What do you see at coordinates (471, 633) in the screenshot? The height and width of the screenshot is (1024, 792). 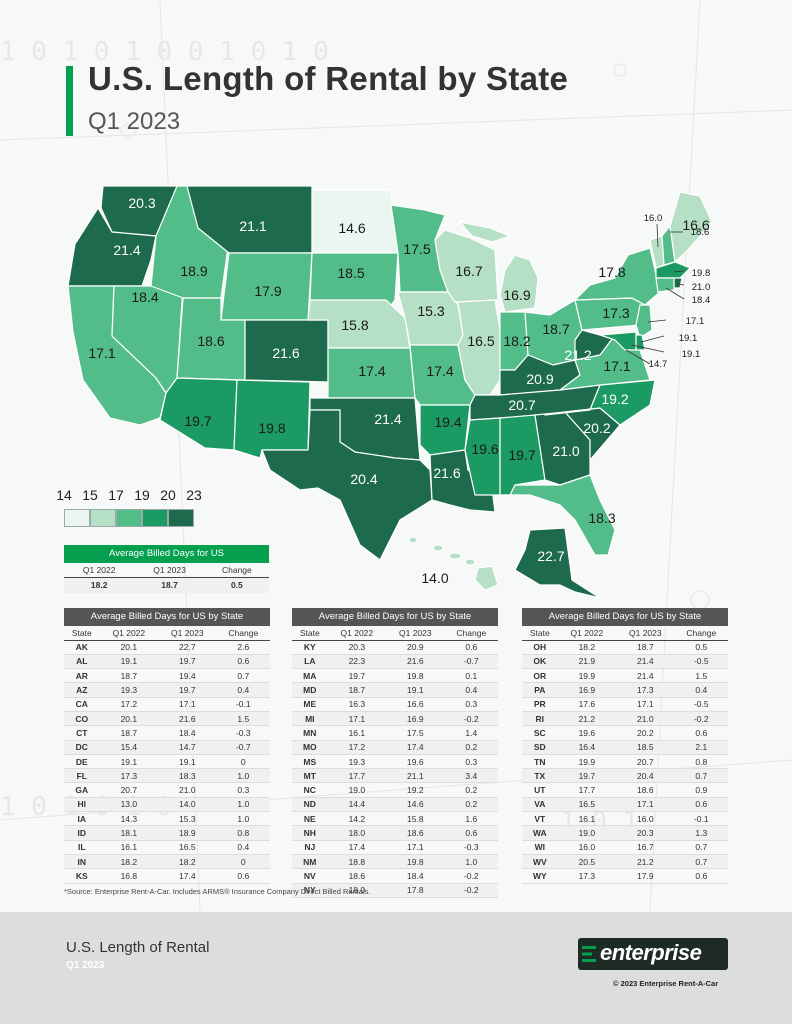 I see `col-header: Change` at bounding box center [471, 633].